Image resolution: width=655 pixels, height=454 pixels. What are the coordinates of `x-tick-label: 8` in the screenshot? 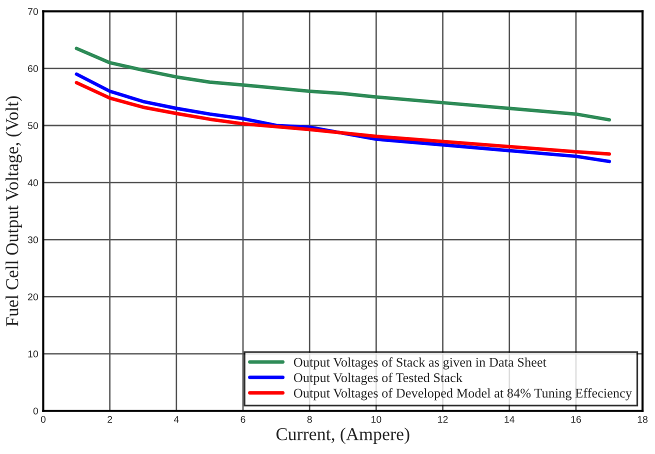 It's located at (309, 419).